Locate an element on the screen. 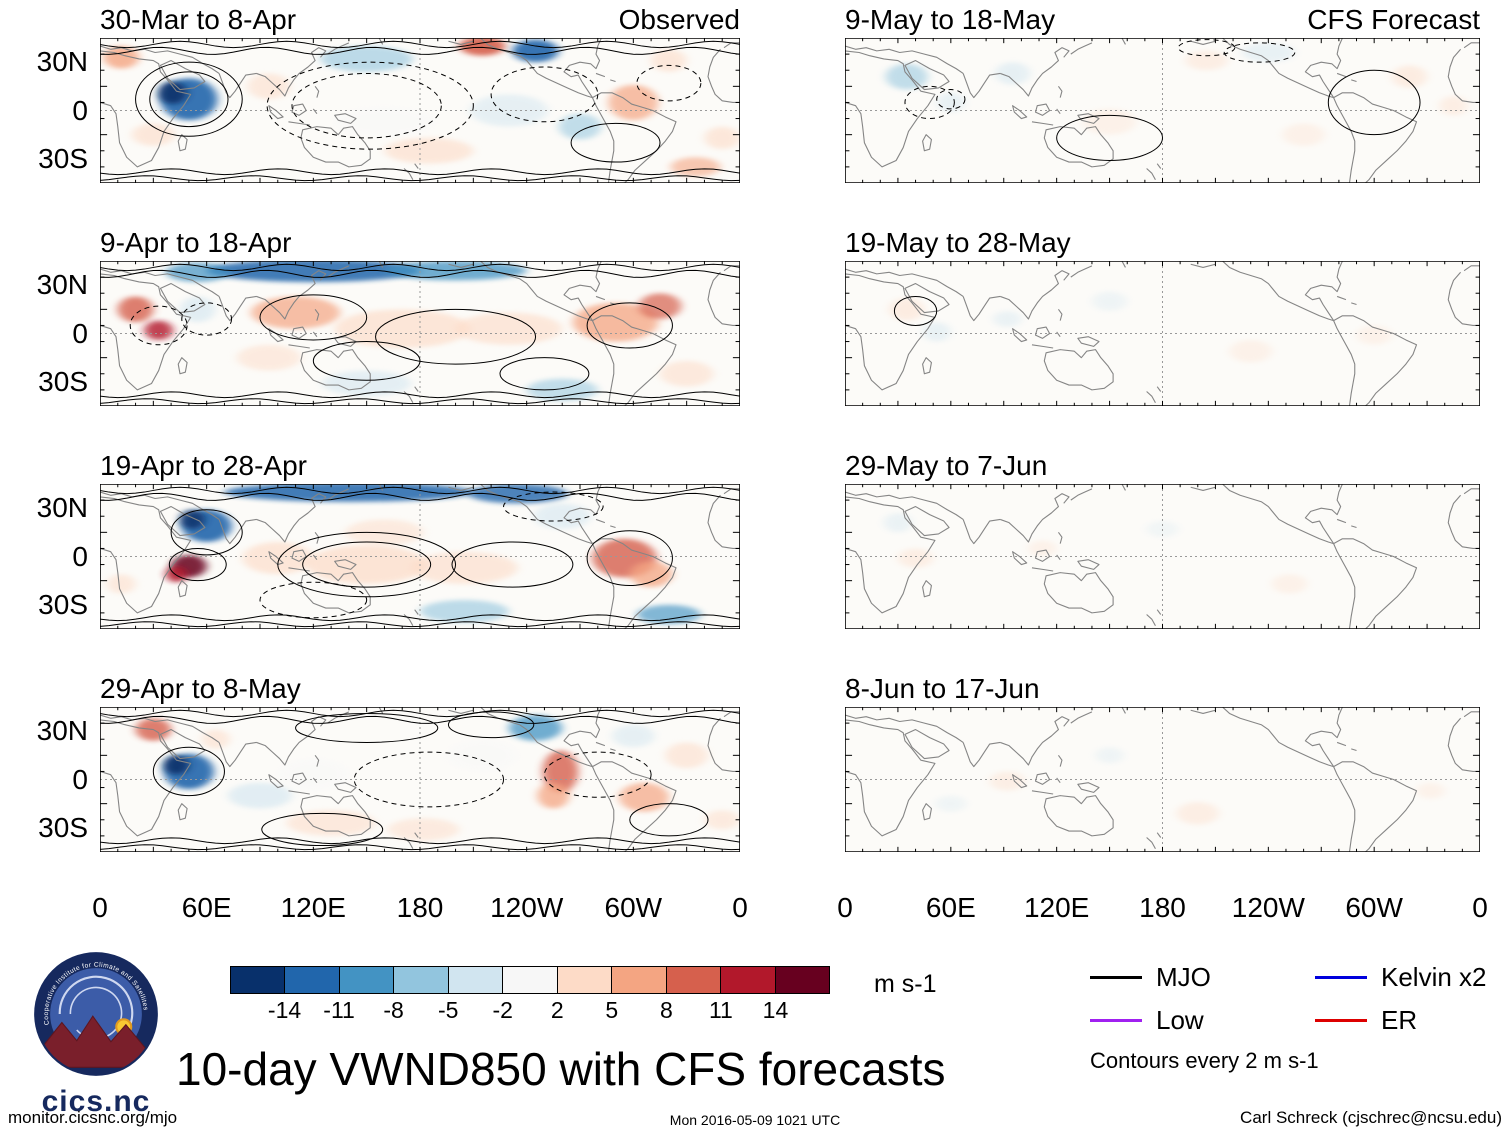 The height and width of the screenshot is (1137, 1510). panel-forecast-3: 8-Jun to 17-Jun is located at coordinates (1162, 760).